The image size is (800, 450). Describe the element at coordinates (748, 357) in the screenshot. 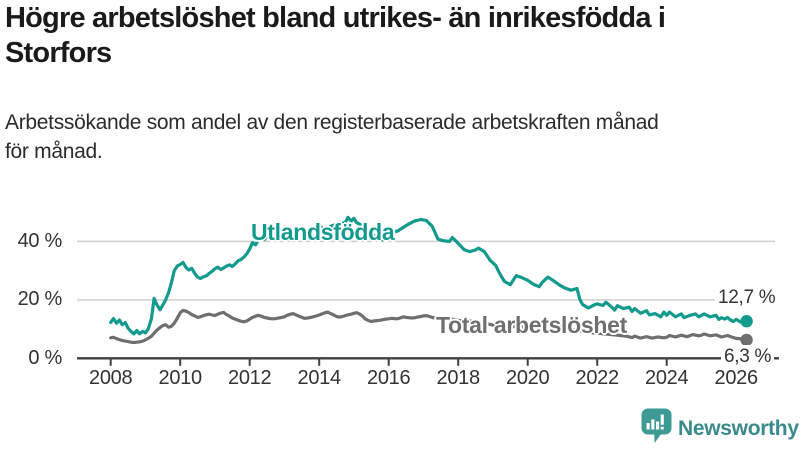

I see `end-value-label-total: 6,3 %` at that location.